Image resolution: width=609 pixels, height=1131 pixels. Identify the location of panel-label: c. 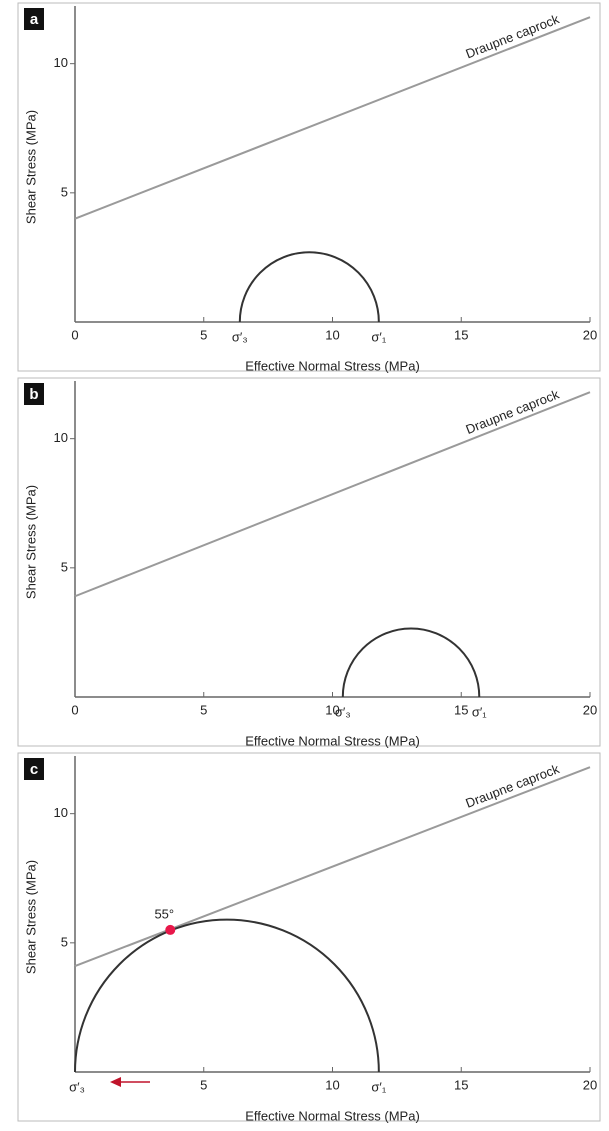
(34, 769).